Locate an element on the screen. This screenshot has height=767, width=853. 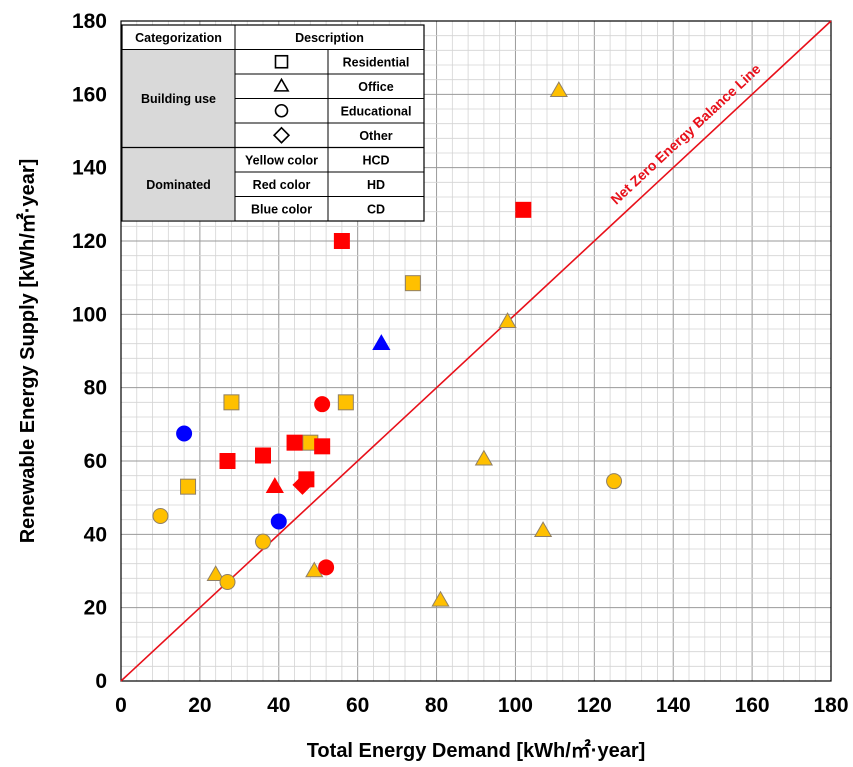
y-tick-label: 60 is located at coordinates (95, 461).